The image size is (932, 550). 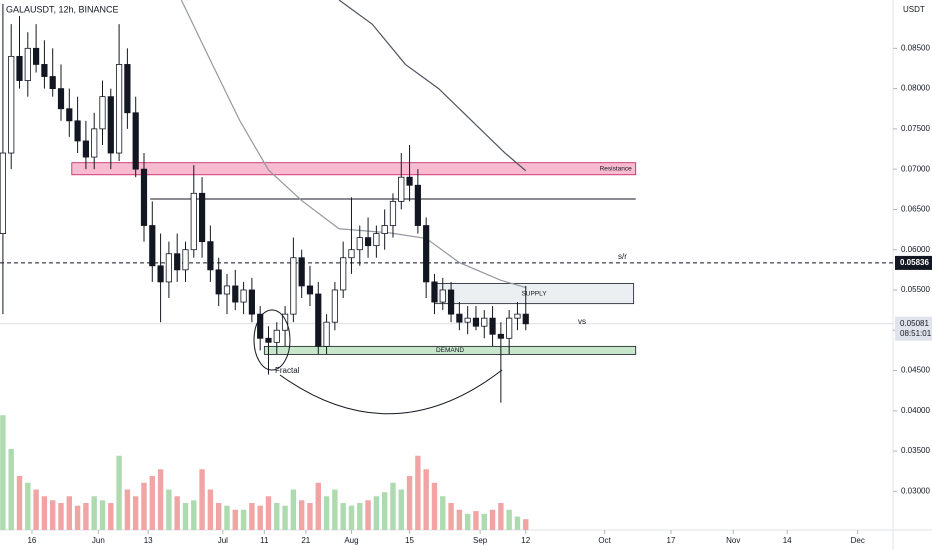 What do you see at coordinates (915, 209) in the screenshot?
I see `y-tick-label: 0.06500` at bounding box center [915, 209].